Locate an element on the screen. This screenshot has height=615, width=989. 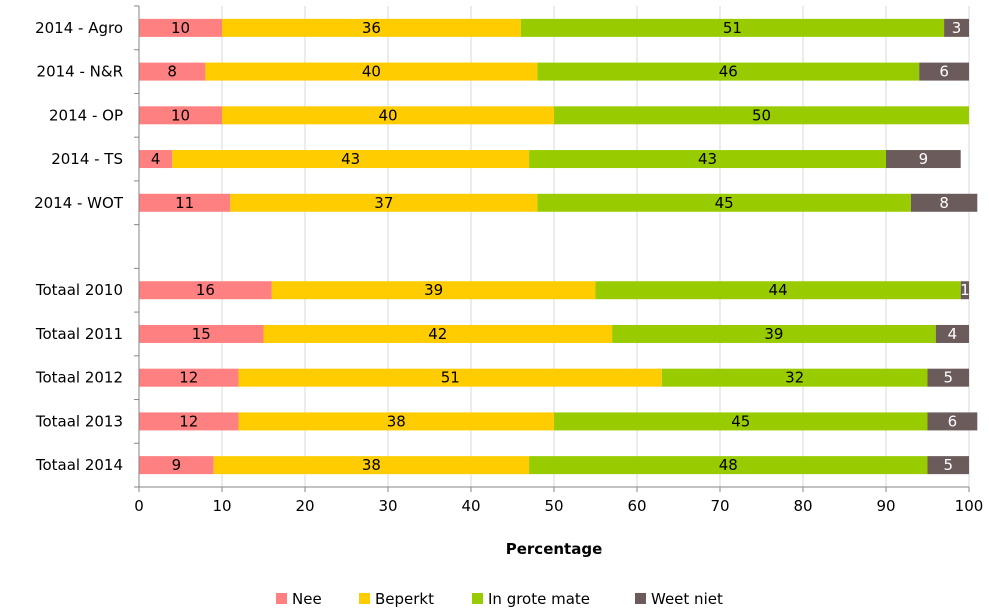
legend: Nee Beperkt In grote mate Weet niet is located at coordinates (499, 599).